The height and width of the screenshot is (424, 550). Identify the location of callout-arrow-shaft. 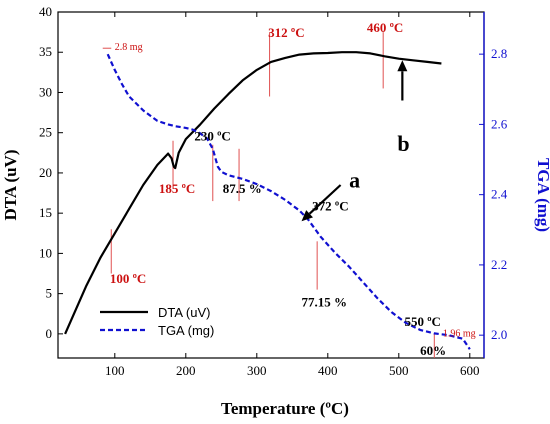
(325, 199).